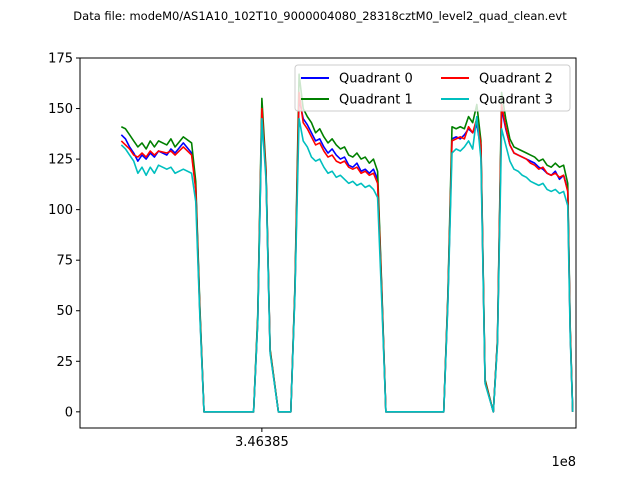  What do you see at coordinates (376, 79) in the screenshot?
I see `legend-label: Quadrant 0` at bounding box center [376, 79].